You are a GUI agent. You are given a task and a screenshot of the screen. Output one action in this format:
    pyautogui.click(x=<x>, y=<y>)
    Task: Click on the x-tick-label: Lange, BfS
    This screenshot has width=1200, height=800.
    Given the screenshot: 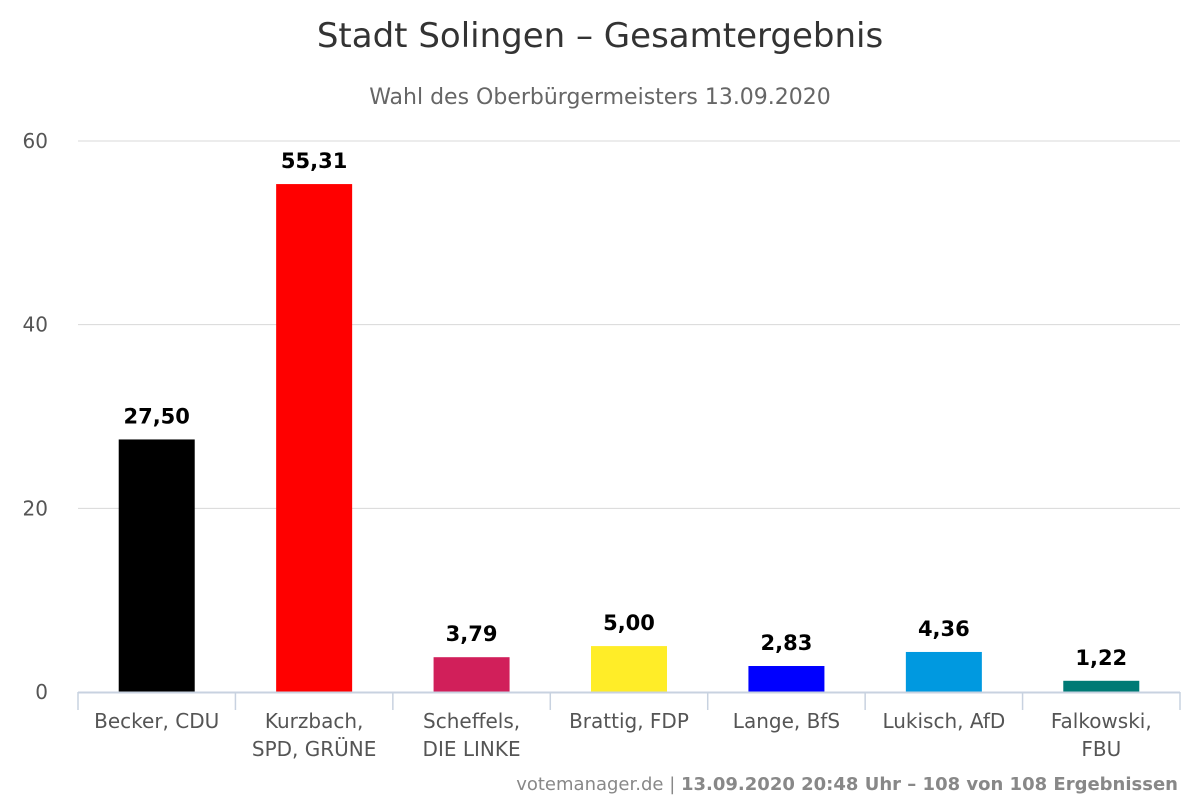 What is the action you would take?
    pyautogui.click(x=786, y=721)
    